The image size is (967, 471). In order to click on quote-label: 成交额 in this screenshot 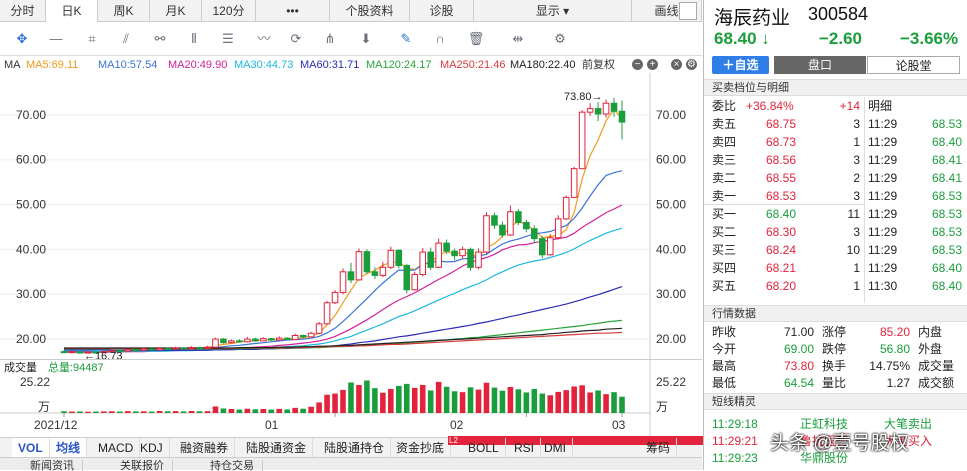, I will do `click(936, 383)`.